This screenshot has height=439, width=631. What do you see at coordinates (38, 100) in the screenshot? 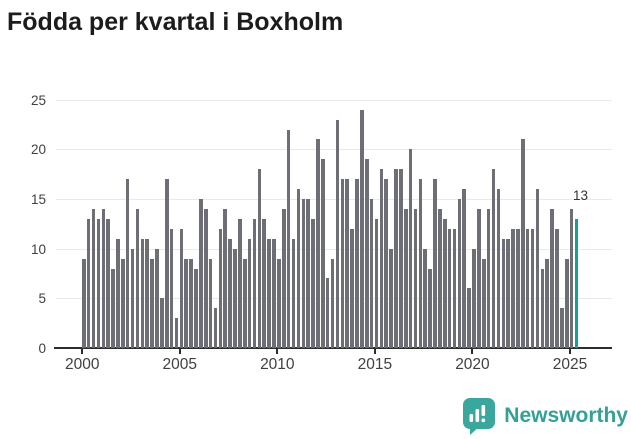
I see `y-tick-label: 25` at bounding box center [38, 100].